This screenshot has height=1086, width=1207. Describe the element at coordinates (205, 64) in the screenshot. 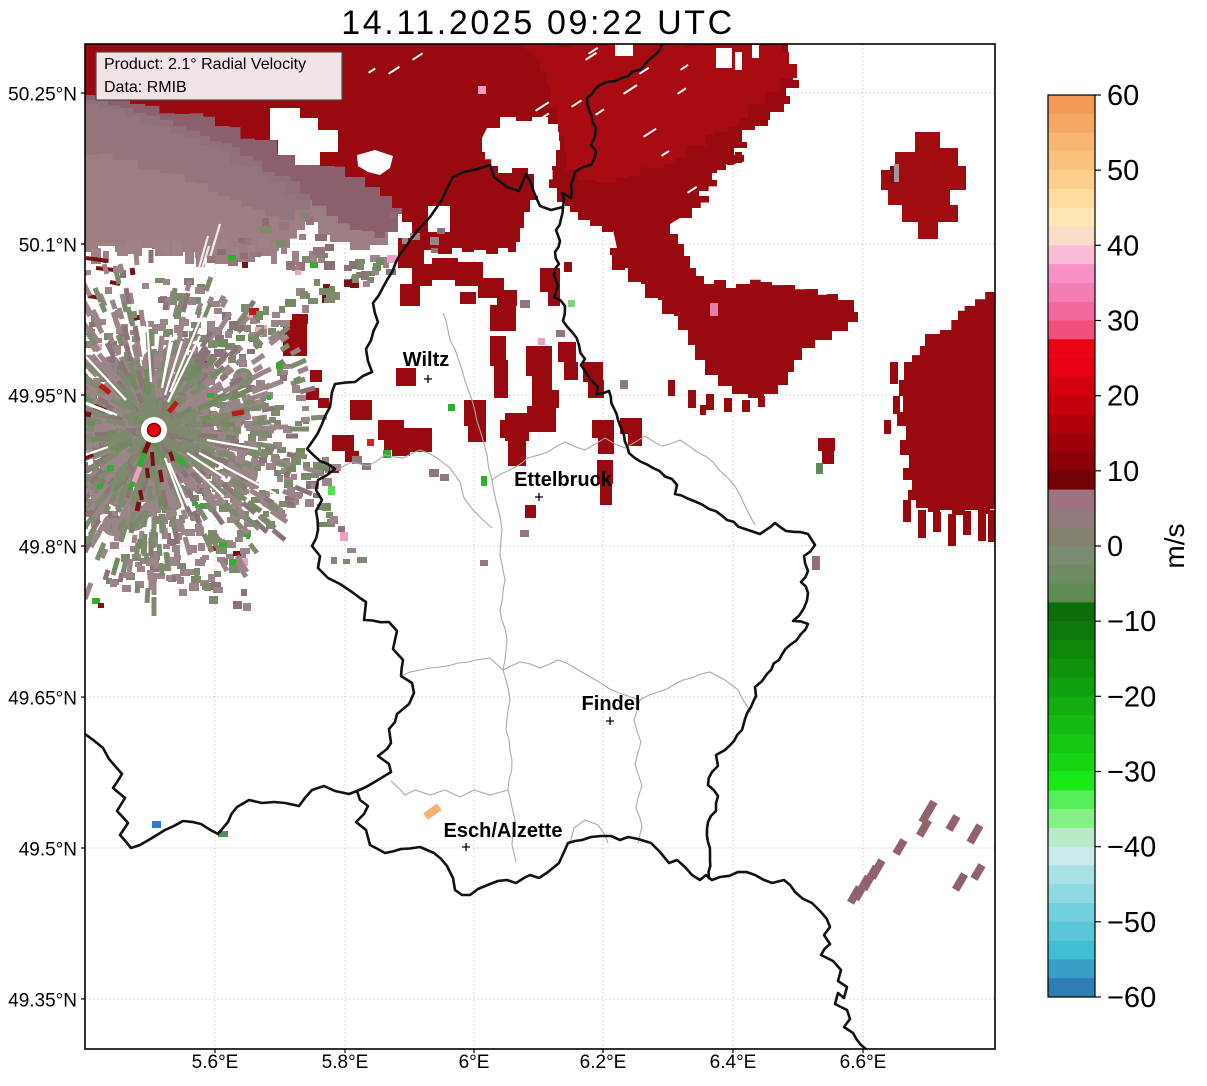

I see `svg-text: Product: 2.1° Radial Velocity` at that location.